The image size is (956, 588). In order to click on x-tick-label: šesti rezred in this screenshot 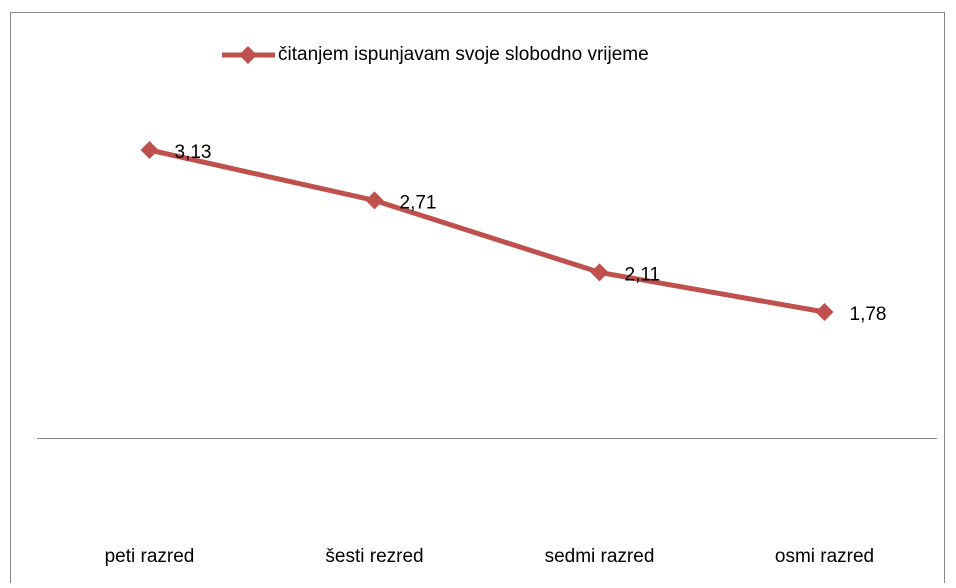, I will do `click(374, 556)`.